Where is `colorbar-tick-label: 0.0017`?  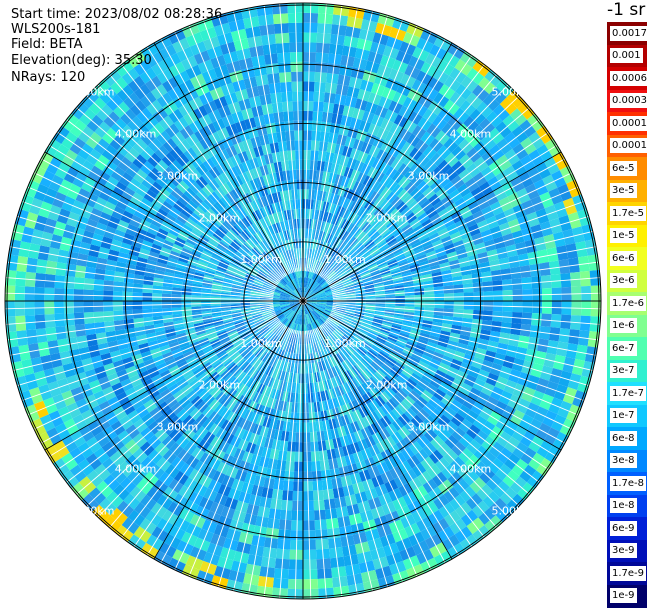 colorbar-tick-label: 0.0017 is located at coordinates (628, 33).